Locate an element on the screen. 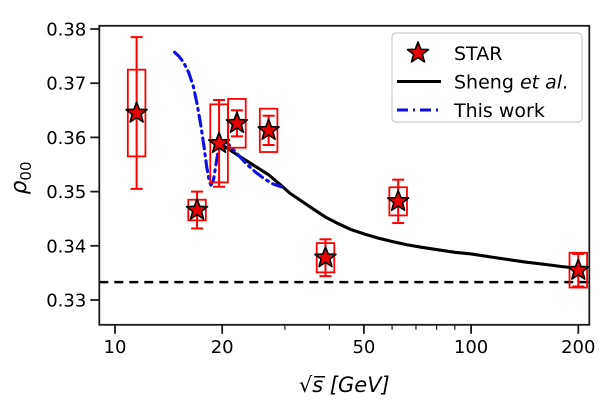 The image size is (610, 406). y-tick-label-0.35: 0.35 is located at coordinates (66, 192).